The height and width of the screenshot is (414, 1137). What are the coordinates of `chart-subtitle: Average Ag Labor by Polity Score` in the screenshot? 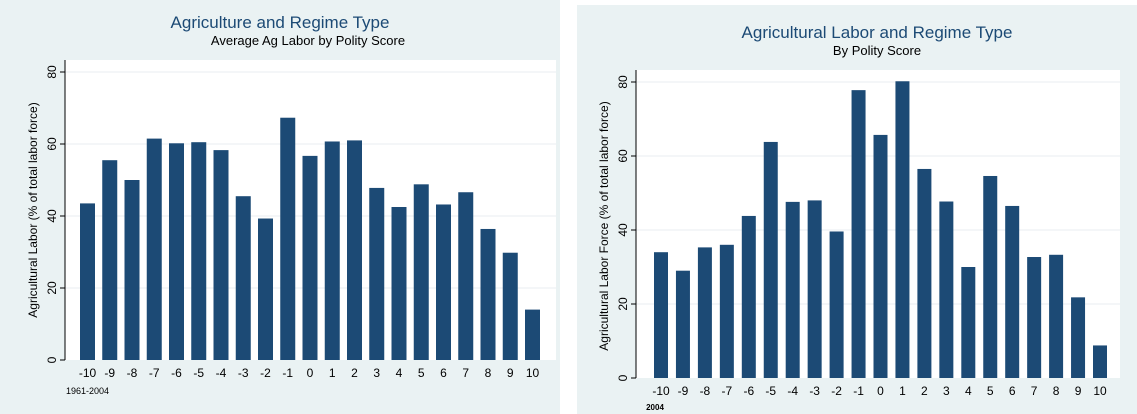 It's located at (308, 40).